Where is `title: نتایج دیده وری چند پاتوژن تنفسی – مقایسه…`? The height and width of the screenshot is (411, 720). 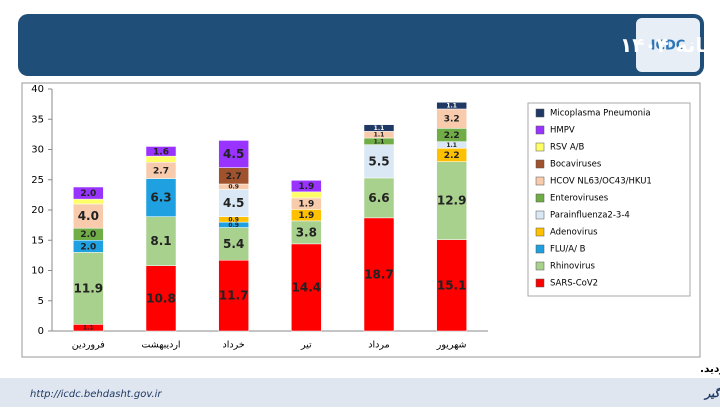
title: نتایج دیده وری چند پاتوژن تنفسی – مقایسه… is located at coordinates (670, 45).